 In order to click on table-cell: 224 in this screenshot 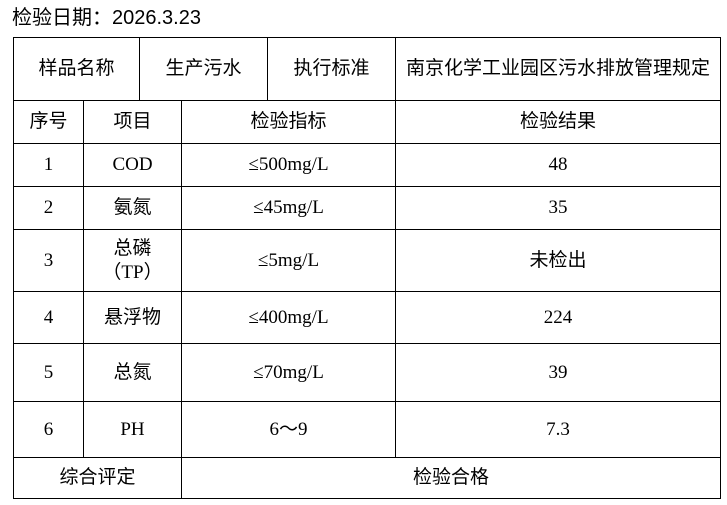, I will do `click(558, 317)`.